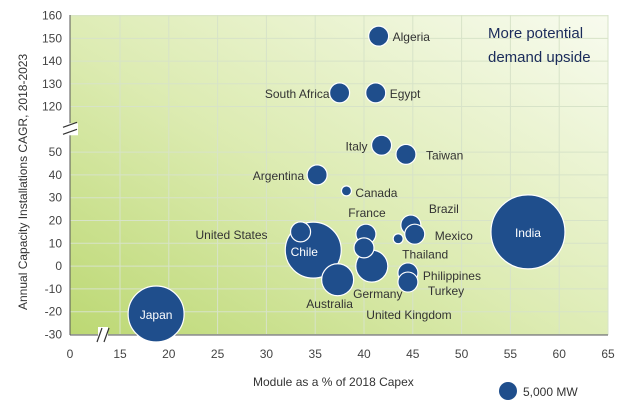  I want to click on label-japan: Japan, so click(156, 315).